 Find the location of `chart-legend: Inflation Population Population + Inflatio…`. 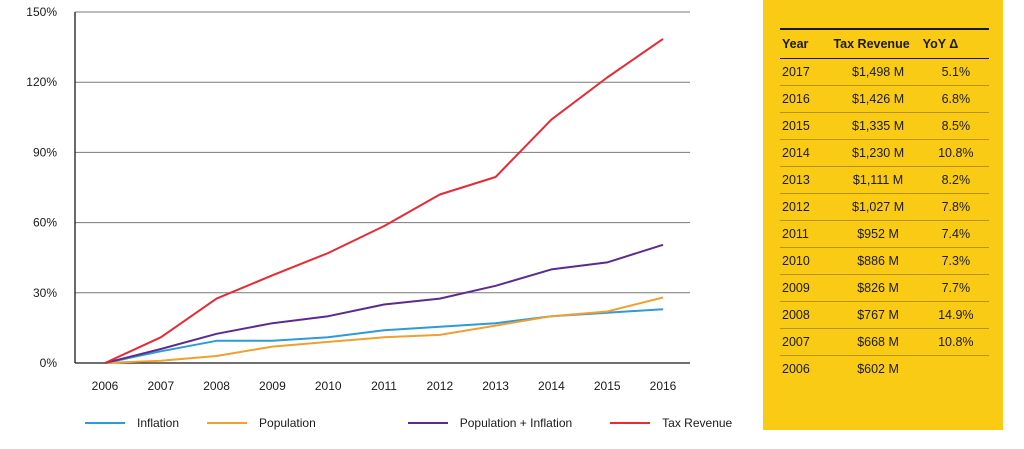

chart-legend: Inflation Population Population + Inflatio… is located at coordinates (408, 423).